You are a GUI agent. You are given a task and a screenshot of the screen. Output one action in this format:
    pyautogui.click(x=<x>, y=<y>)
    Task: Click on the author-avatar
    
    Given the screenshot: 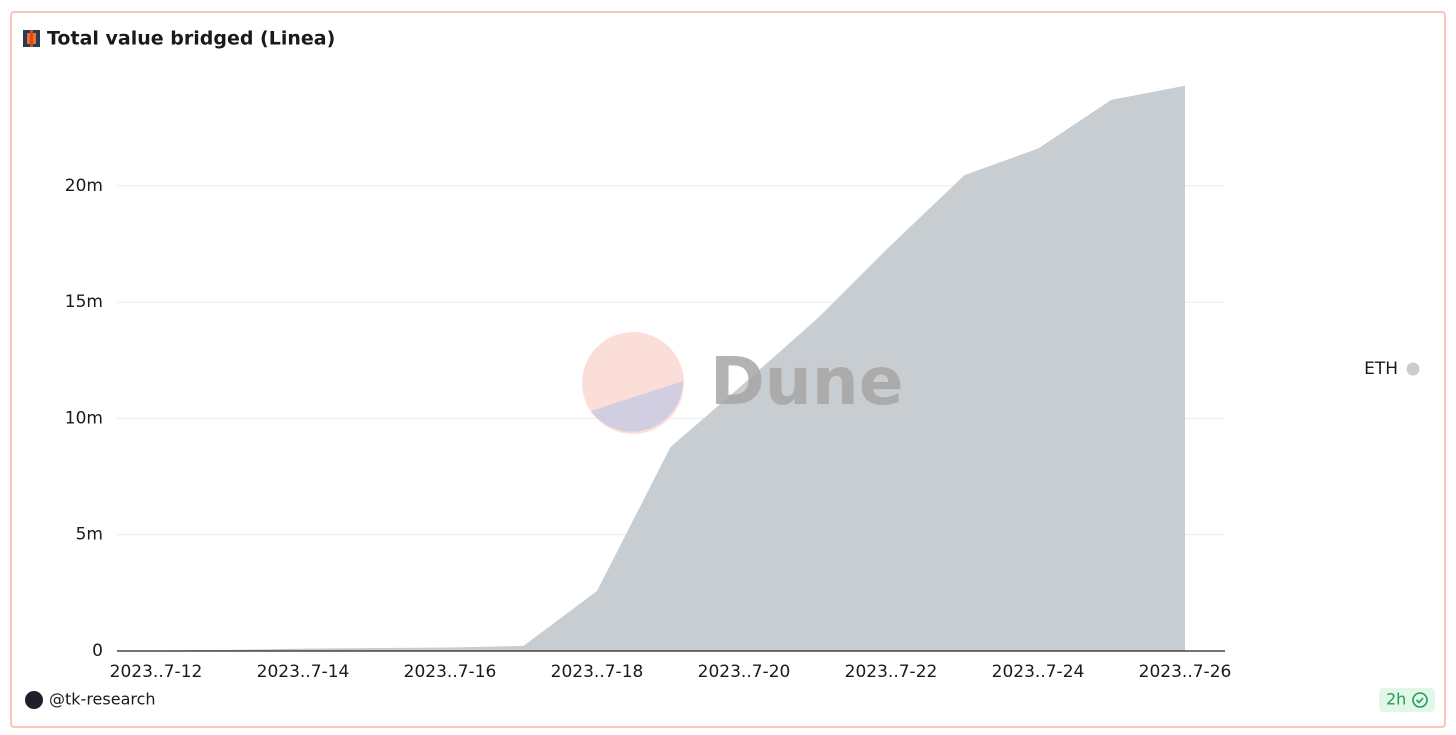 What is the action you would take?
    pyautogui.click(x=34, y=700)
    